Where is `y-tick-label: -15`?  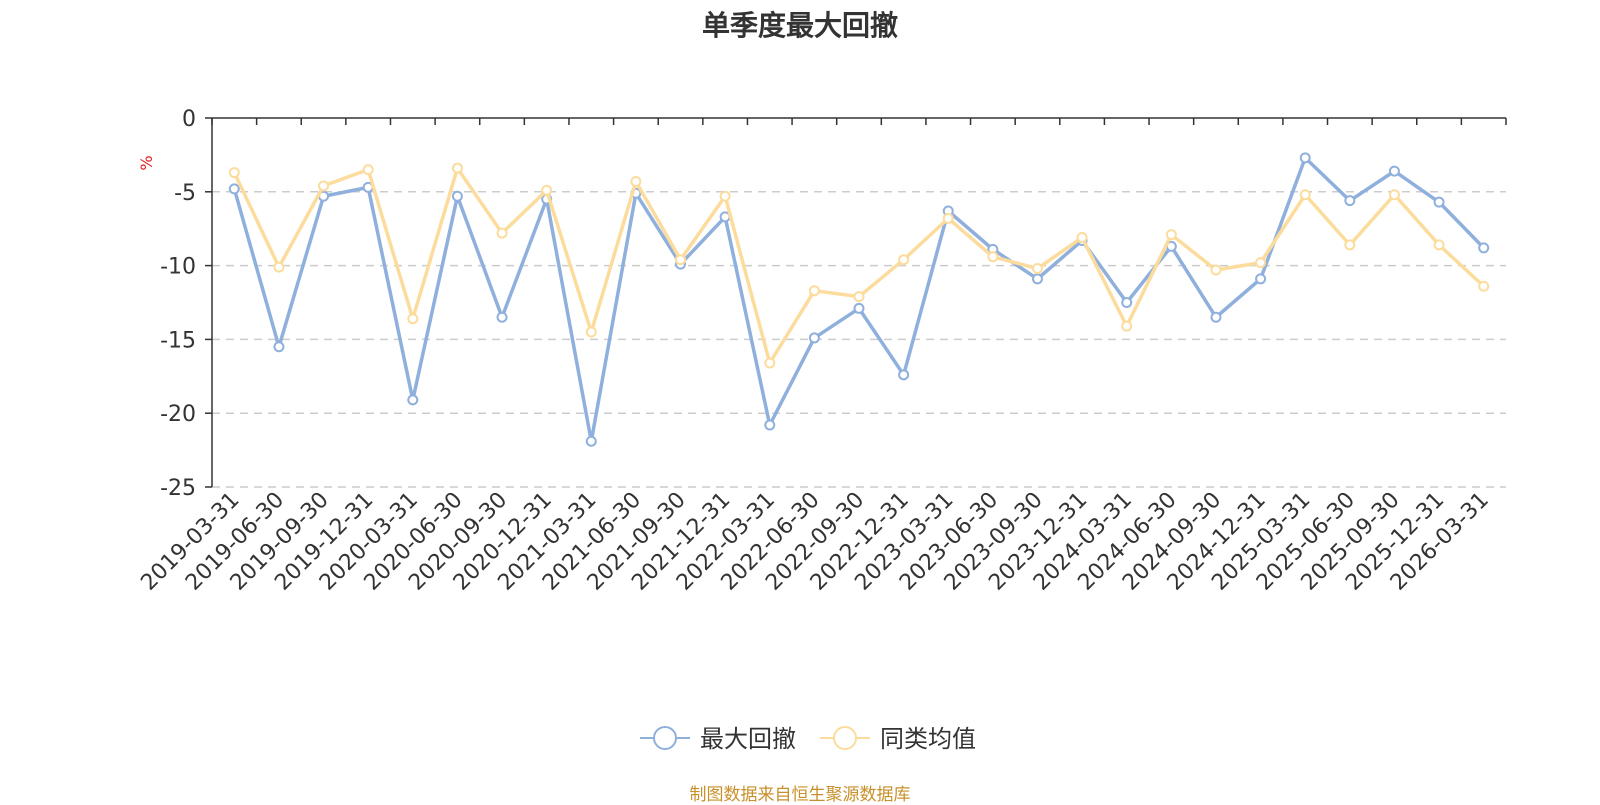 y-tick-label: -15 is located at coordinates (178, 340).